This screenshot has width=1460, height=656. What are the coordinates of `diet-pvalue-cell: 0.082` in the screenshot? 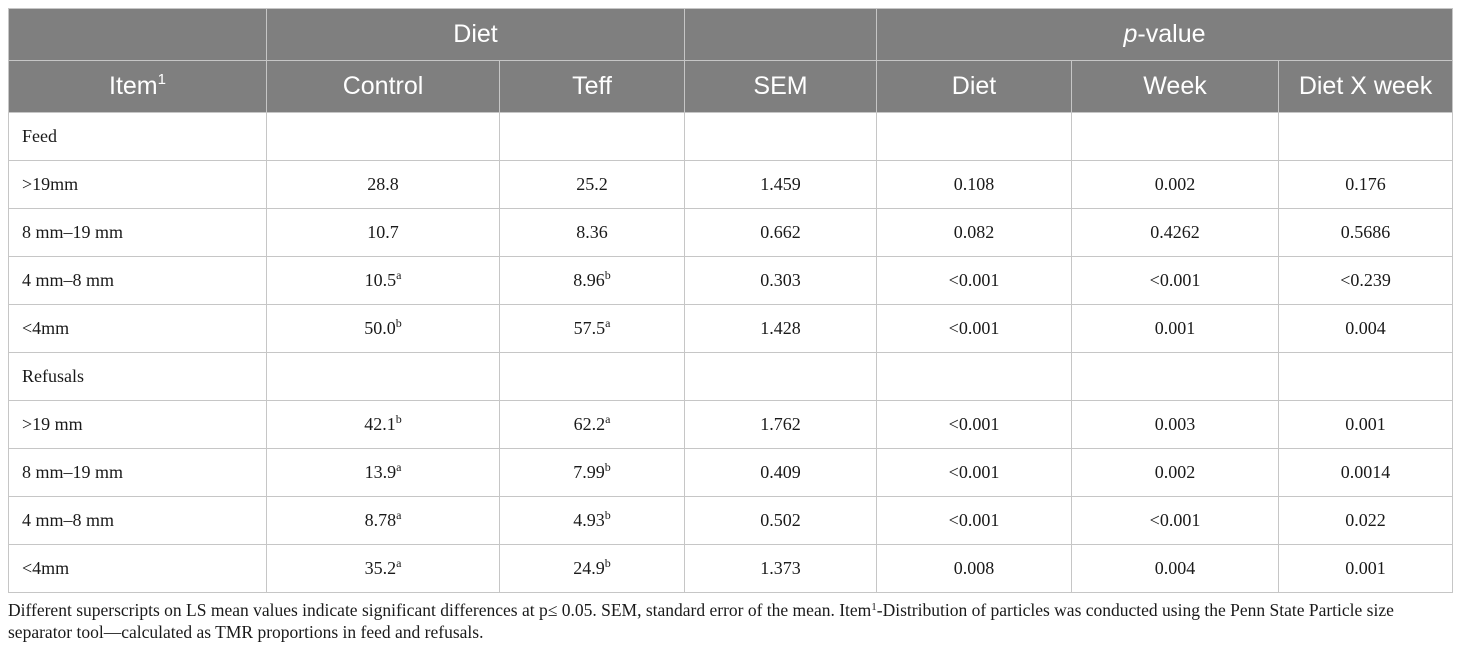 It's located at (974, 232).